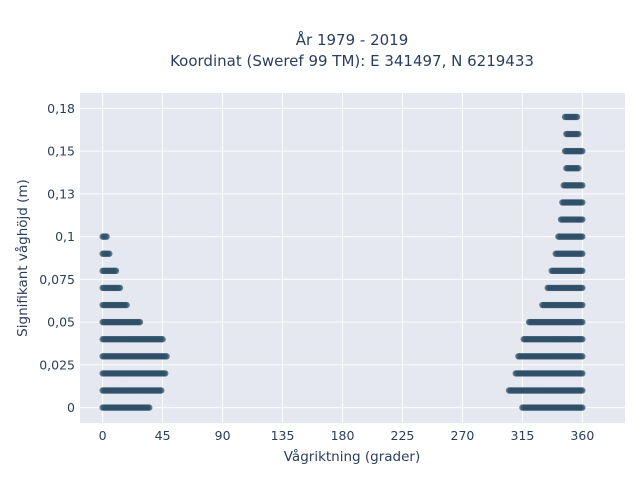 This screenshot has height=480, width=640. I want to click on y-tick-label: 0, so click(71, 407).